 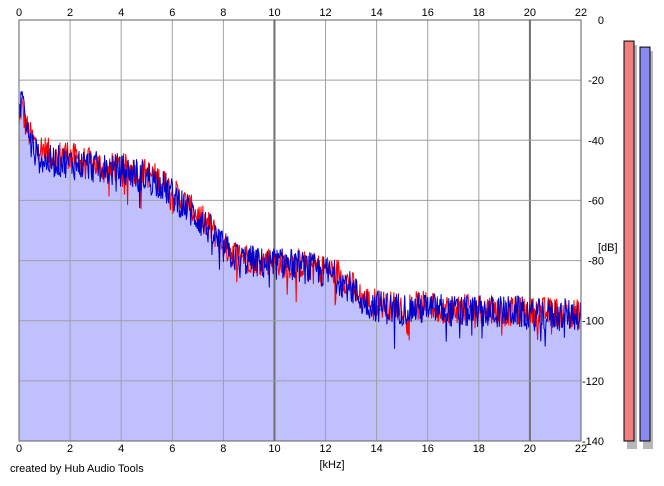 What do you see at coordinates (223, 449) in the screenshot?
I see `x-tick-label-bottom: 8` at bounding box center [223, 449].